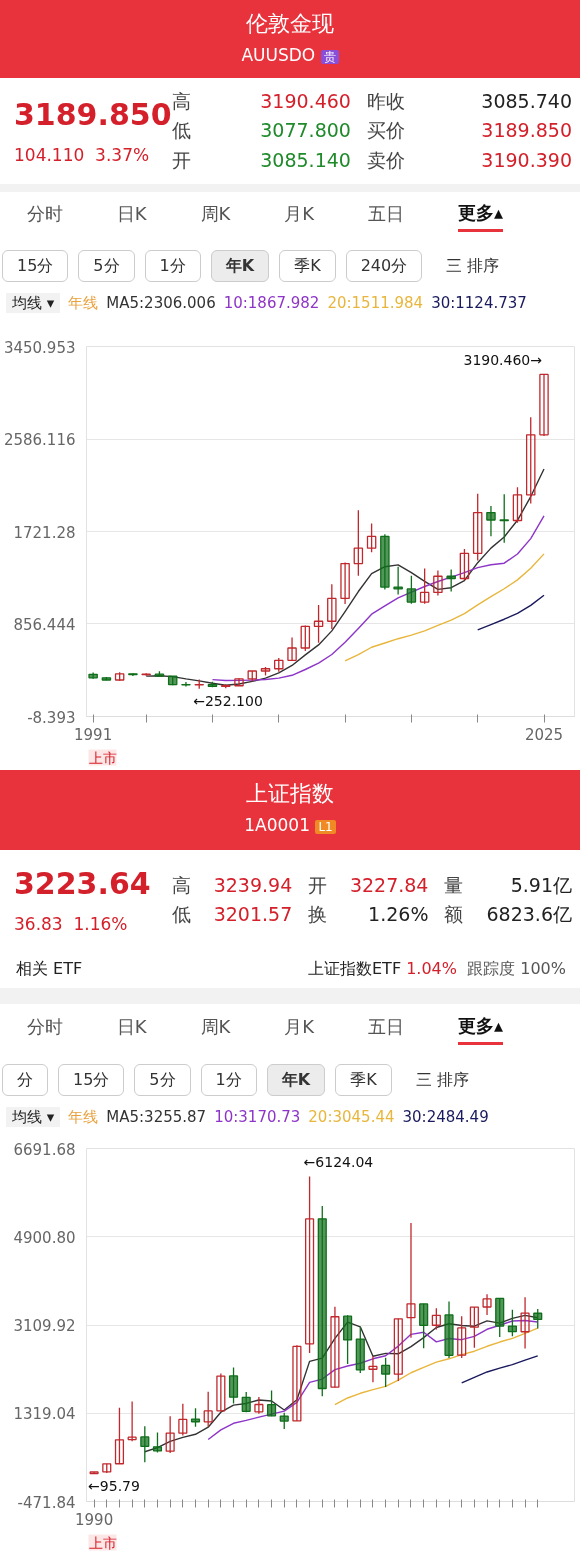 Image resolution: width=580 pixels, height=1557 pixels. I want to click on text: 3085.740, so click(526, 102).